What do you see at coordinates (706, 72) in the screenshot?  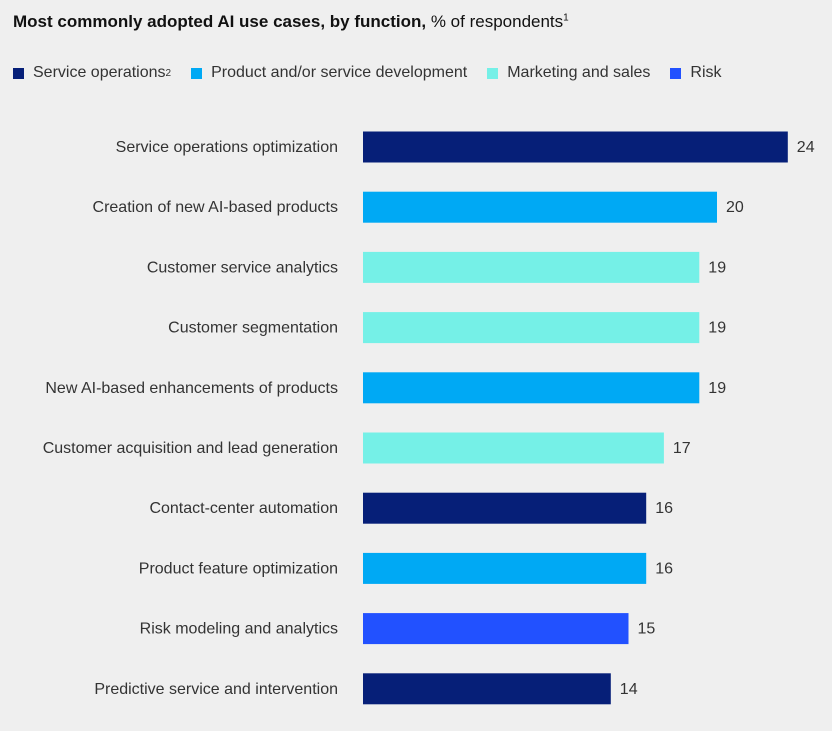 I see `legend-label: Risk` at bounding box center [706, 72].